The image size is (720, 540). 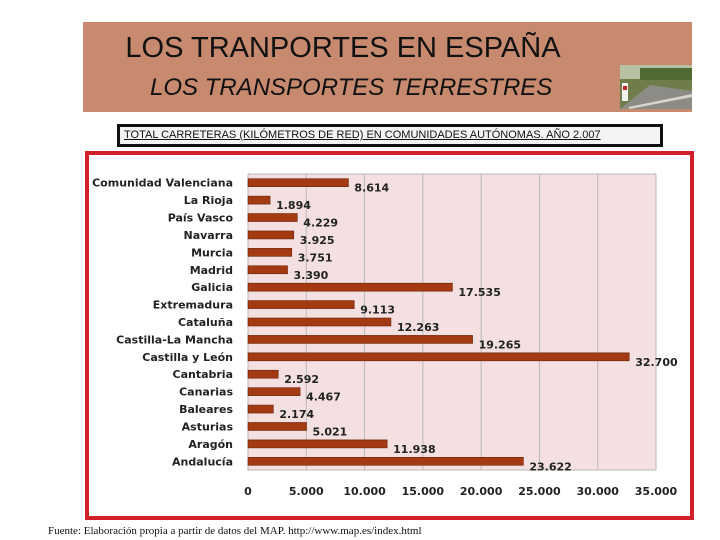 What do you see at coordinates (597, 491) in the screenshot?
I see `x-tick-label: 30.000` at bounding box center [597, 491].